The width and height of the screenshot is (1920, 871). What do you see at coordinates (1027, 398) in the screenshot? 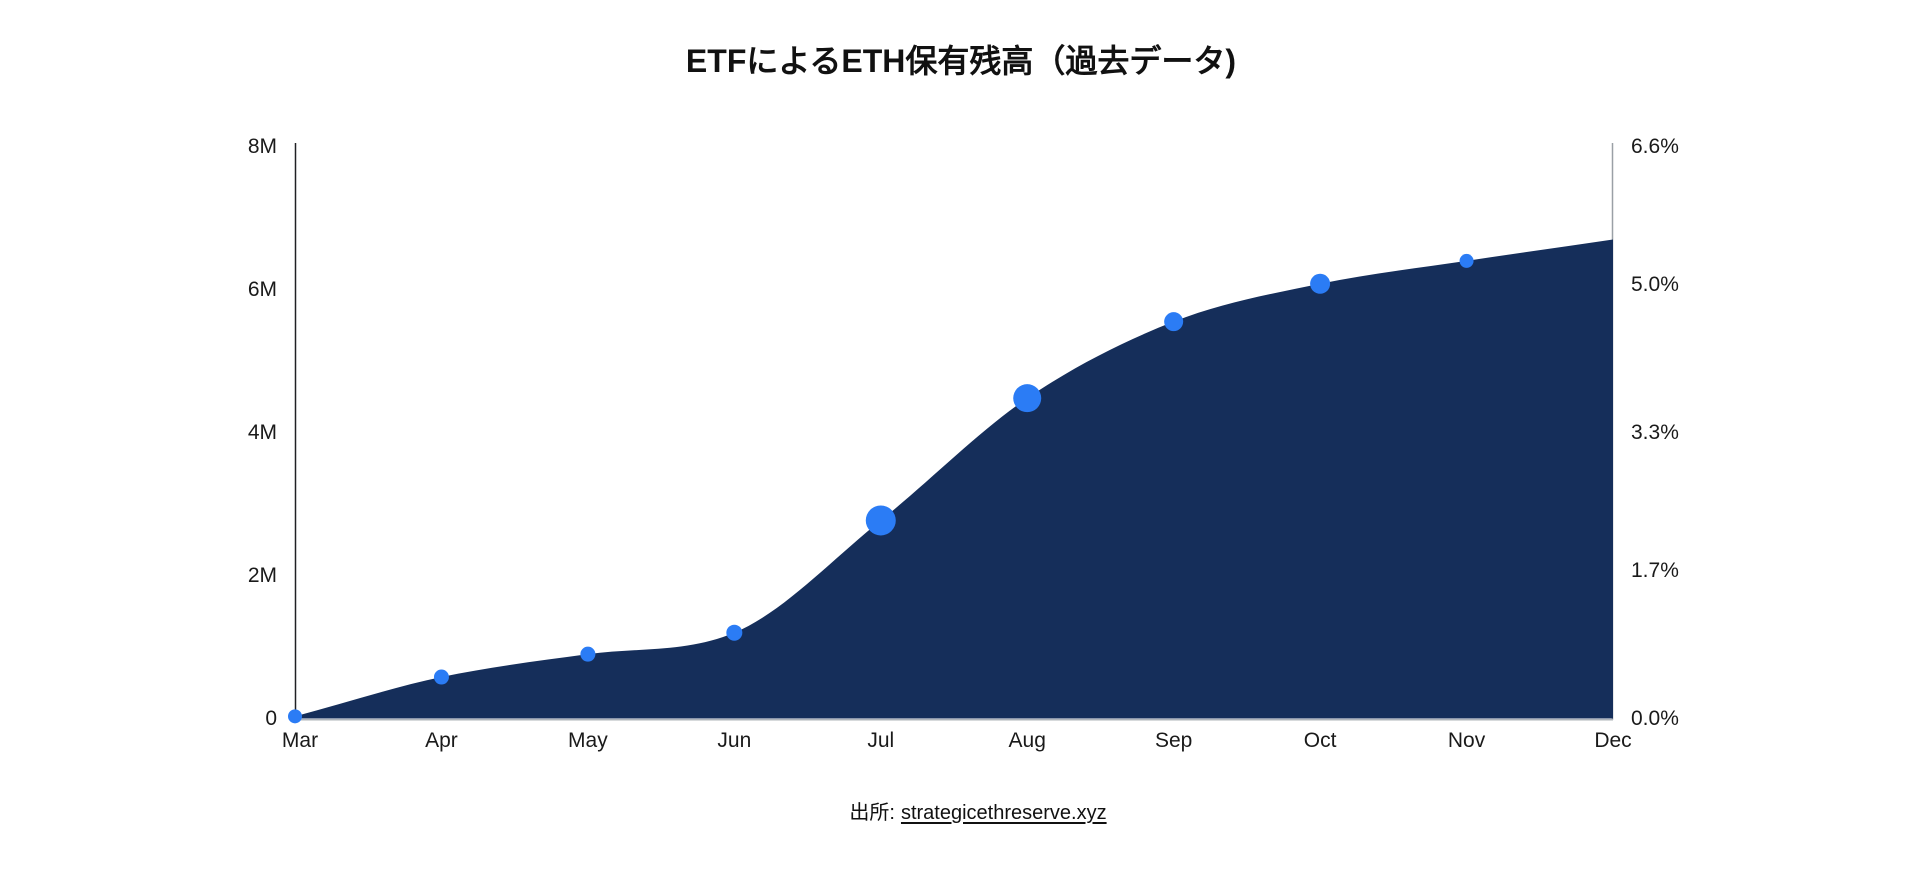
I see `data-point-aug` at bounding box center [1027, 398].